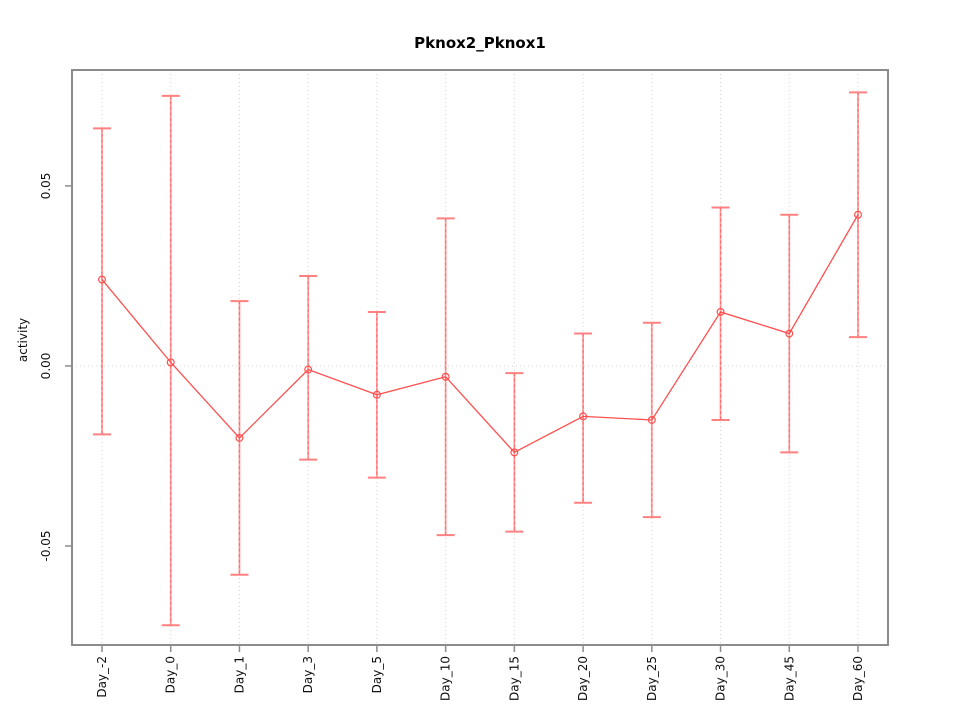 This screenshot has width=960, height=720. Describe the element at coordinates (102, 677) in the screenshot. I see `x-tick-label: Day_-2` at that location.